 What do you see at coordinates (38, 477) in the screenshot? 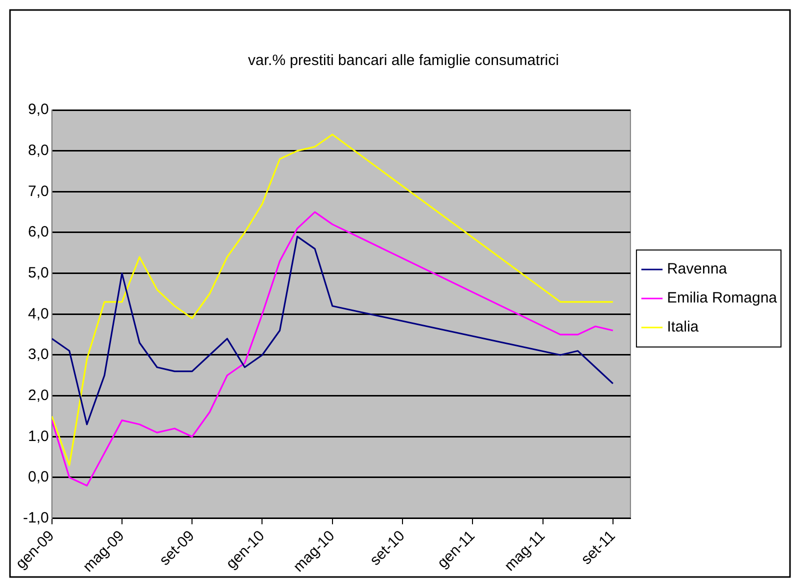
I see `y-tick-label: 0,0` at bounding box center [38, 477].